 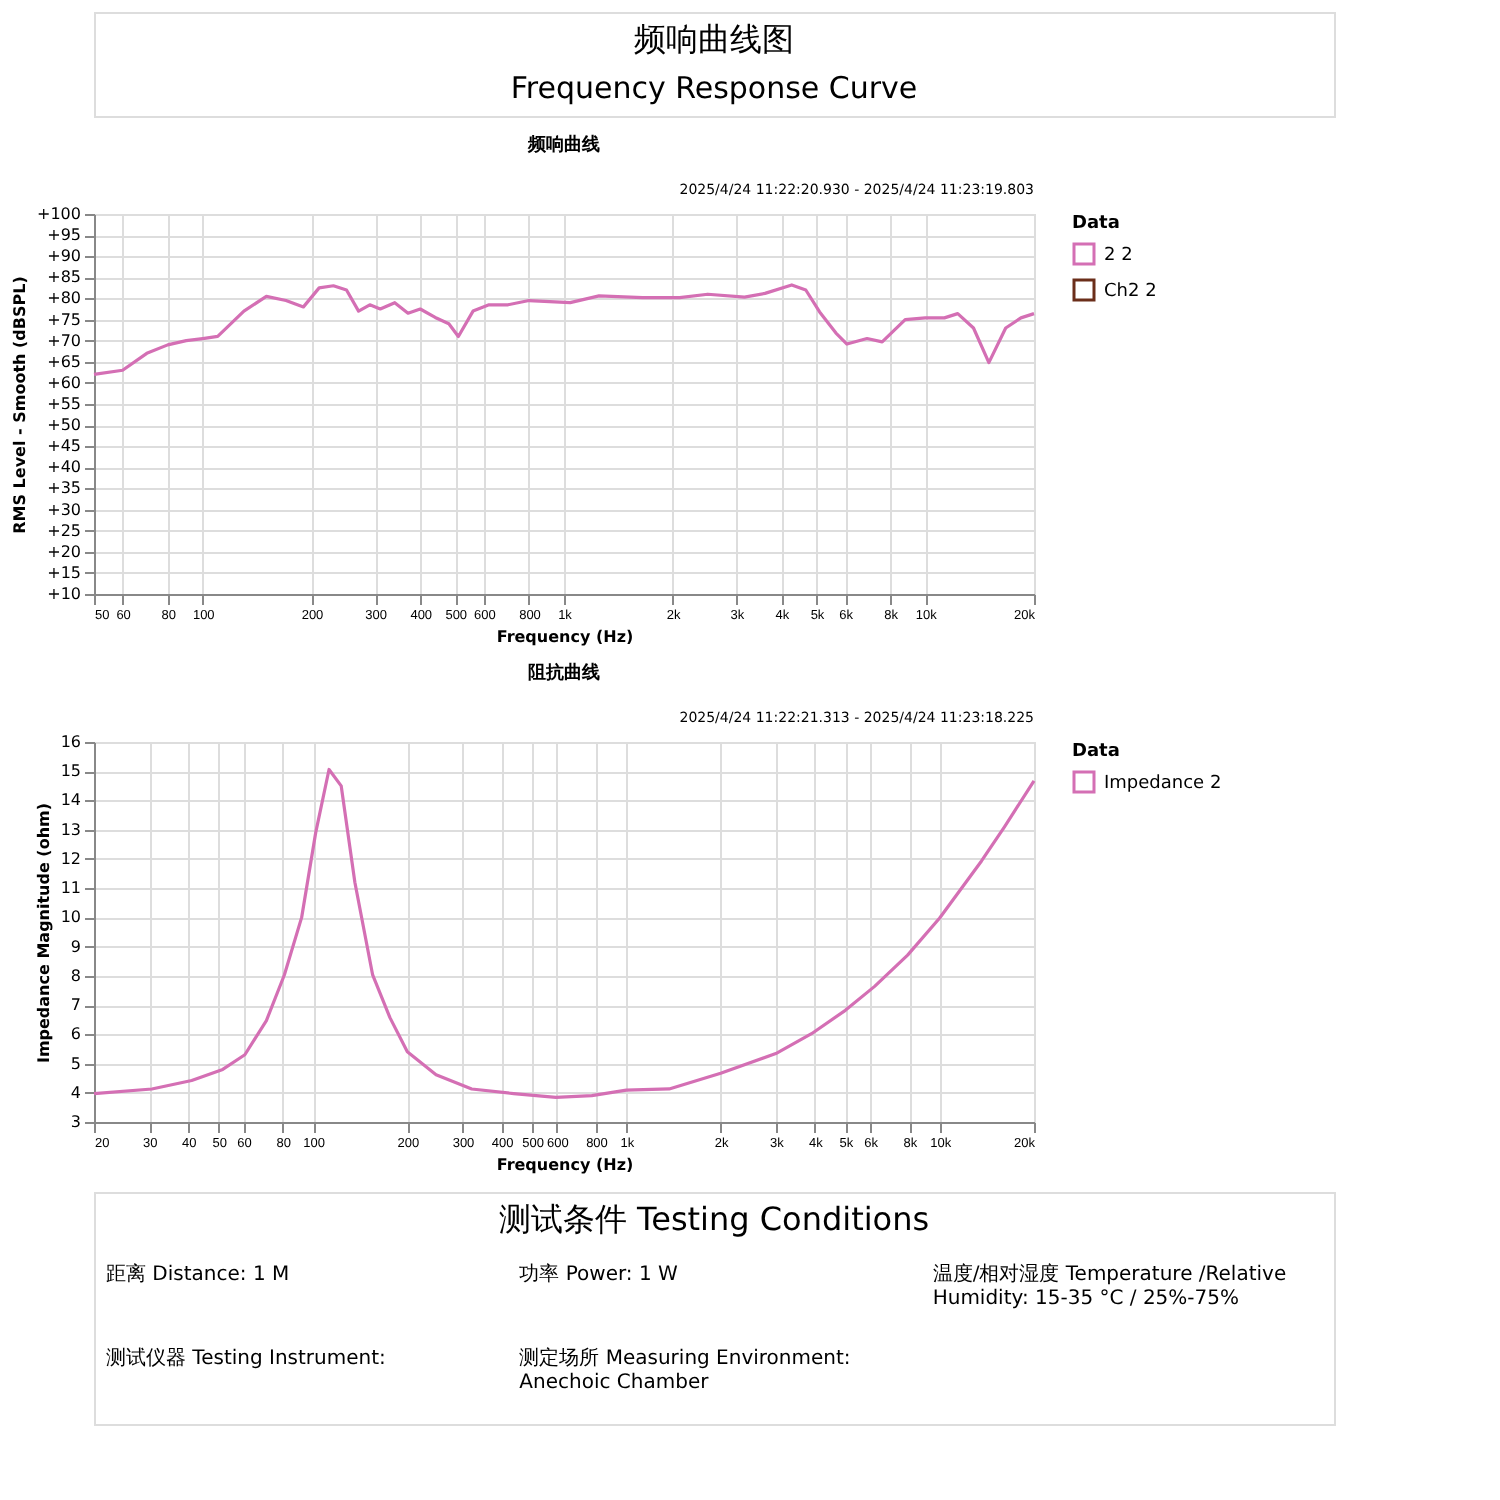 I want to click on y-tick-label: +45, so click(x=64, y=446).